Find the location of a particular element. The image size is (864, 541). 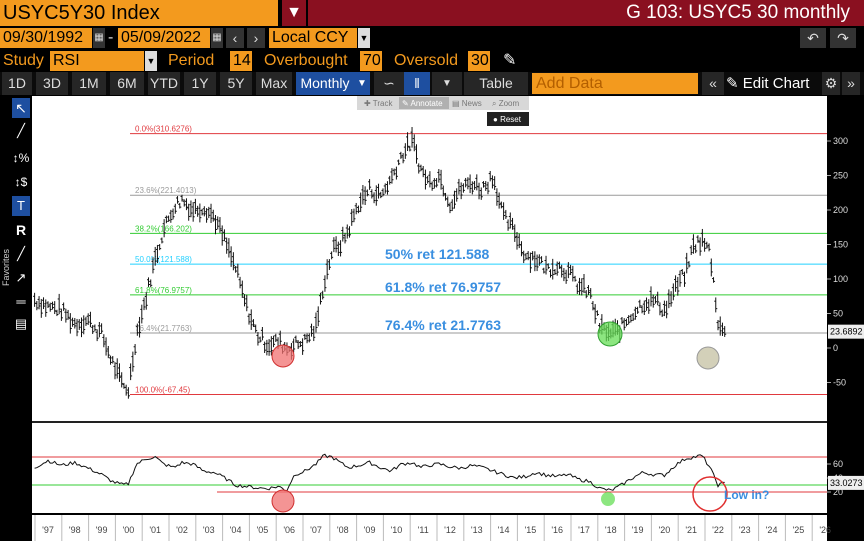

overbought-field: 70 is located at coordinates (371, 61).